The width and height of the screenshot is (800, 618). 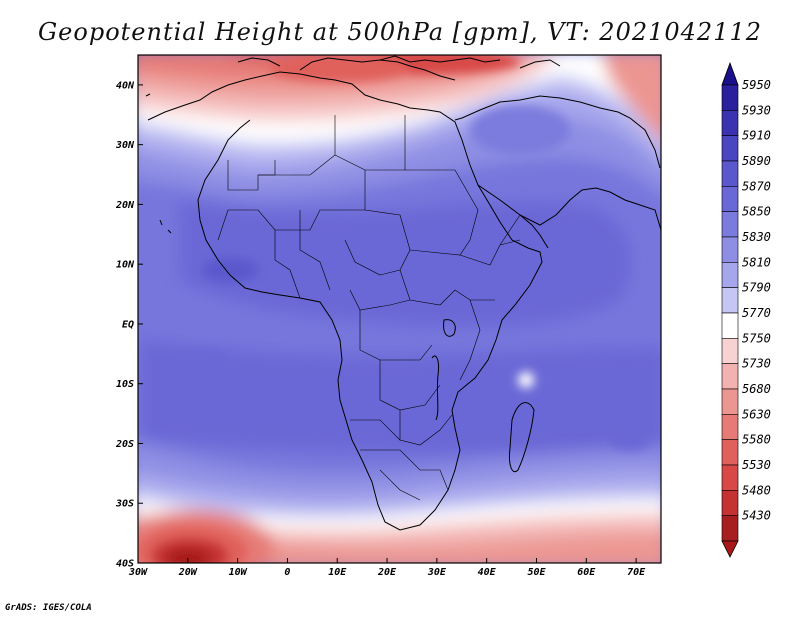 What do you see at coordinates (437, 572) in the screenshot?
I see `lon-tick-label: 30E` at bounding box center [437, 572].